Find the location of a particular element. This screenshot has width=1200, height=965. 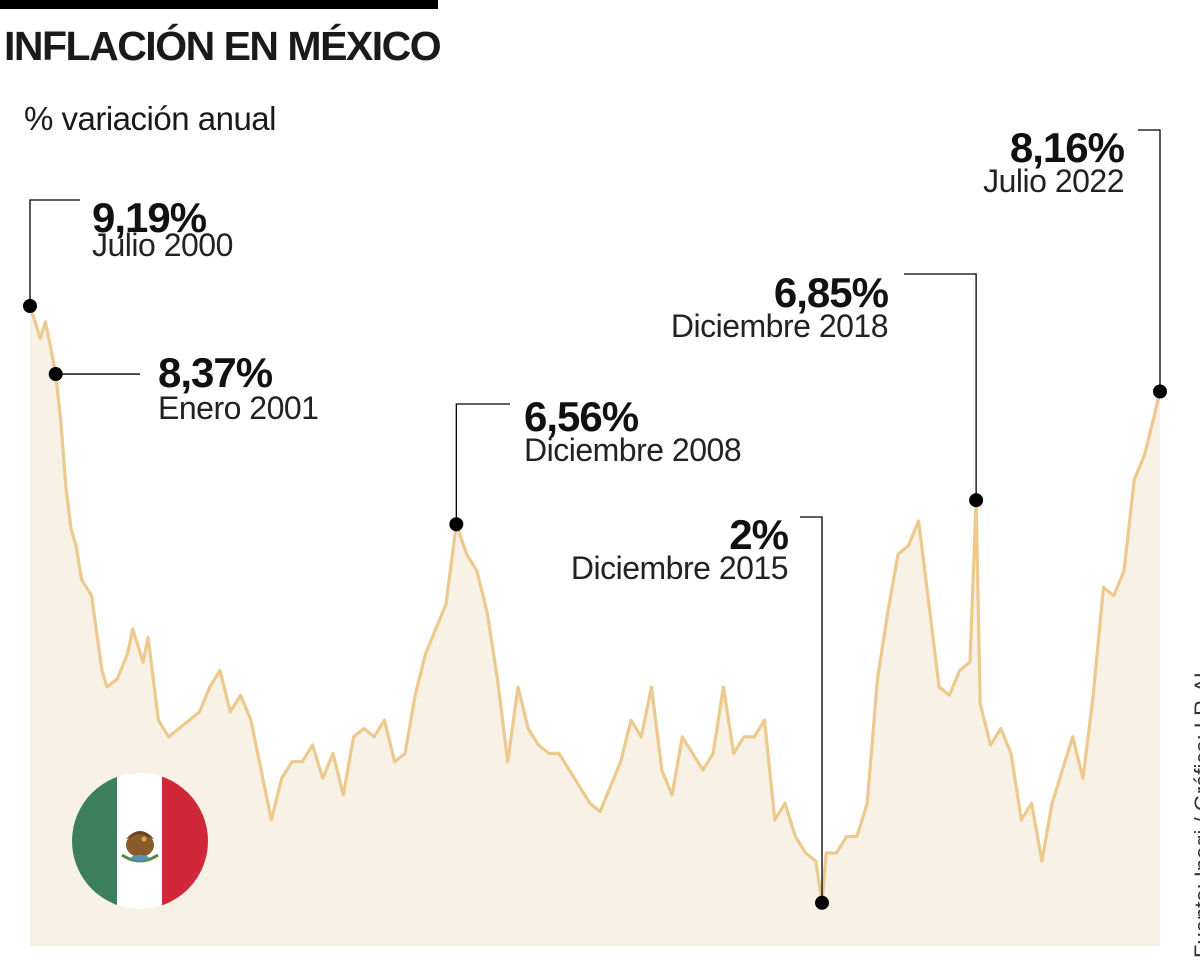

annotation-value: 9,19% is located at coordinates (149, 217).